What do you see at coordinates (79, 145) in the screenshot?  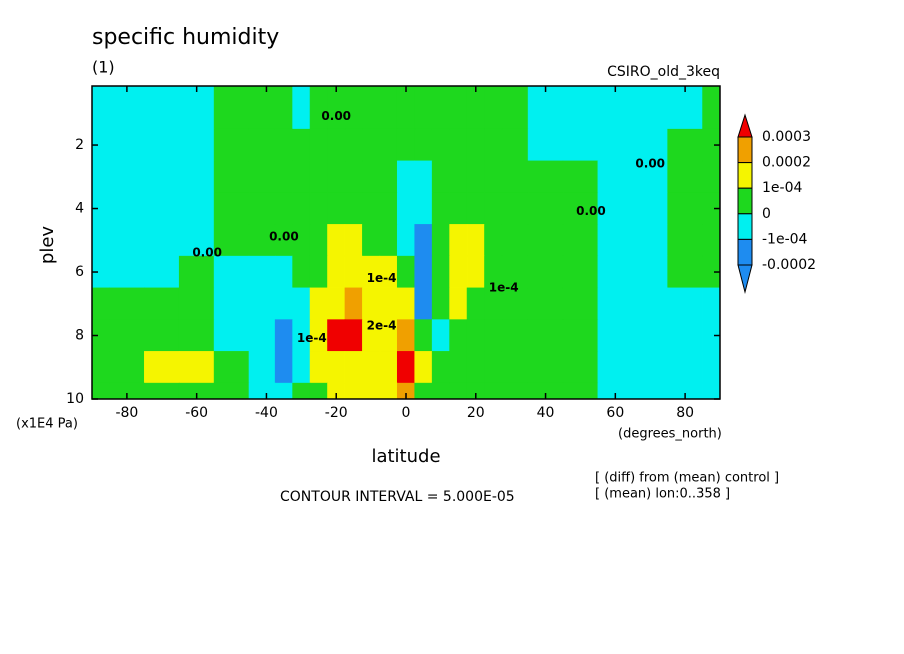 I see `y-tick-label: 2` at bounding box center [79, 145].